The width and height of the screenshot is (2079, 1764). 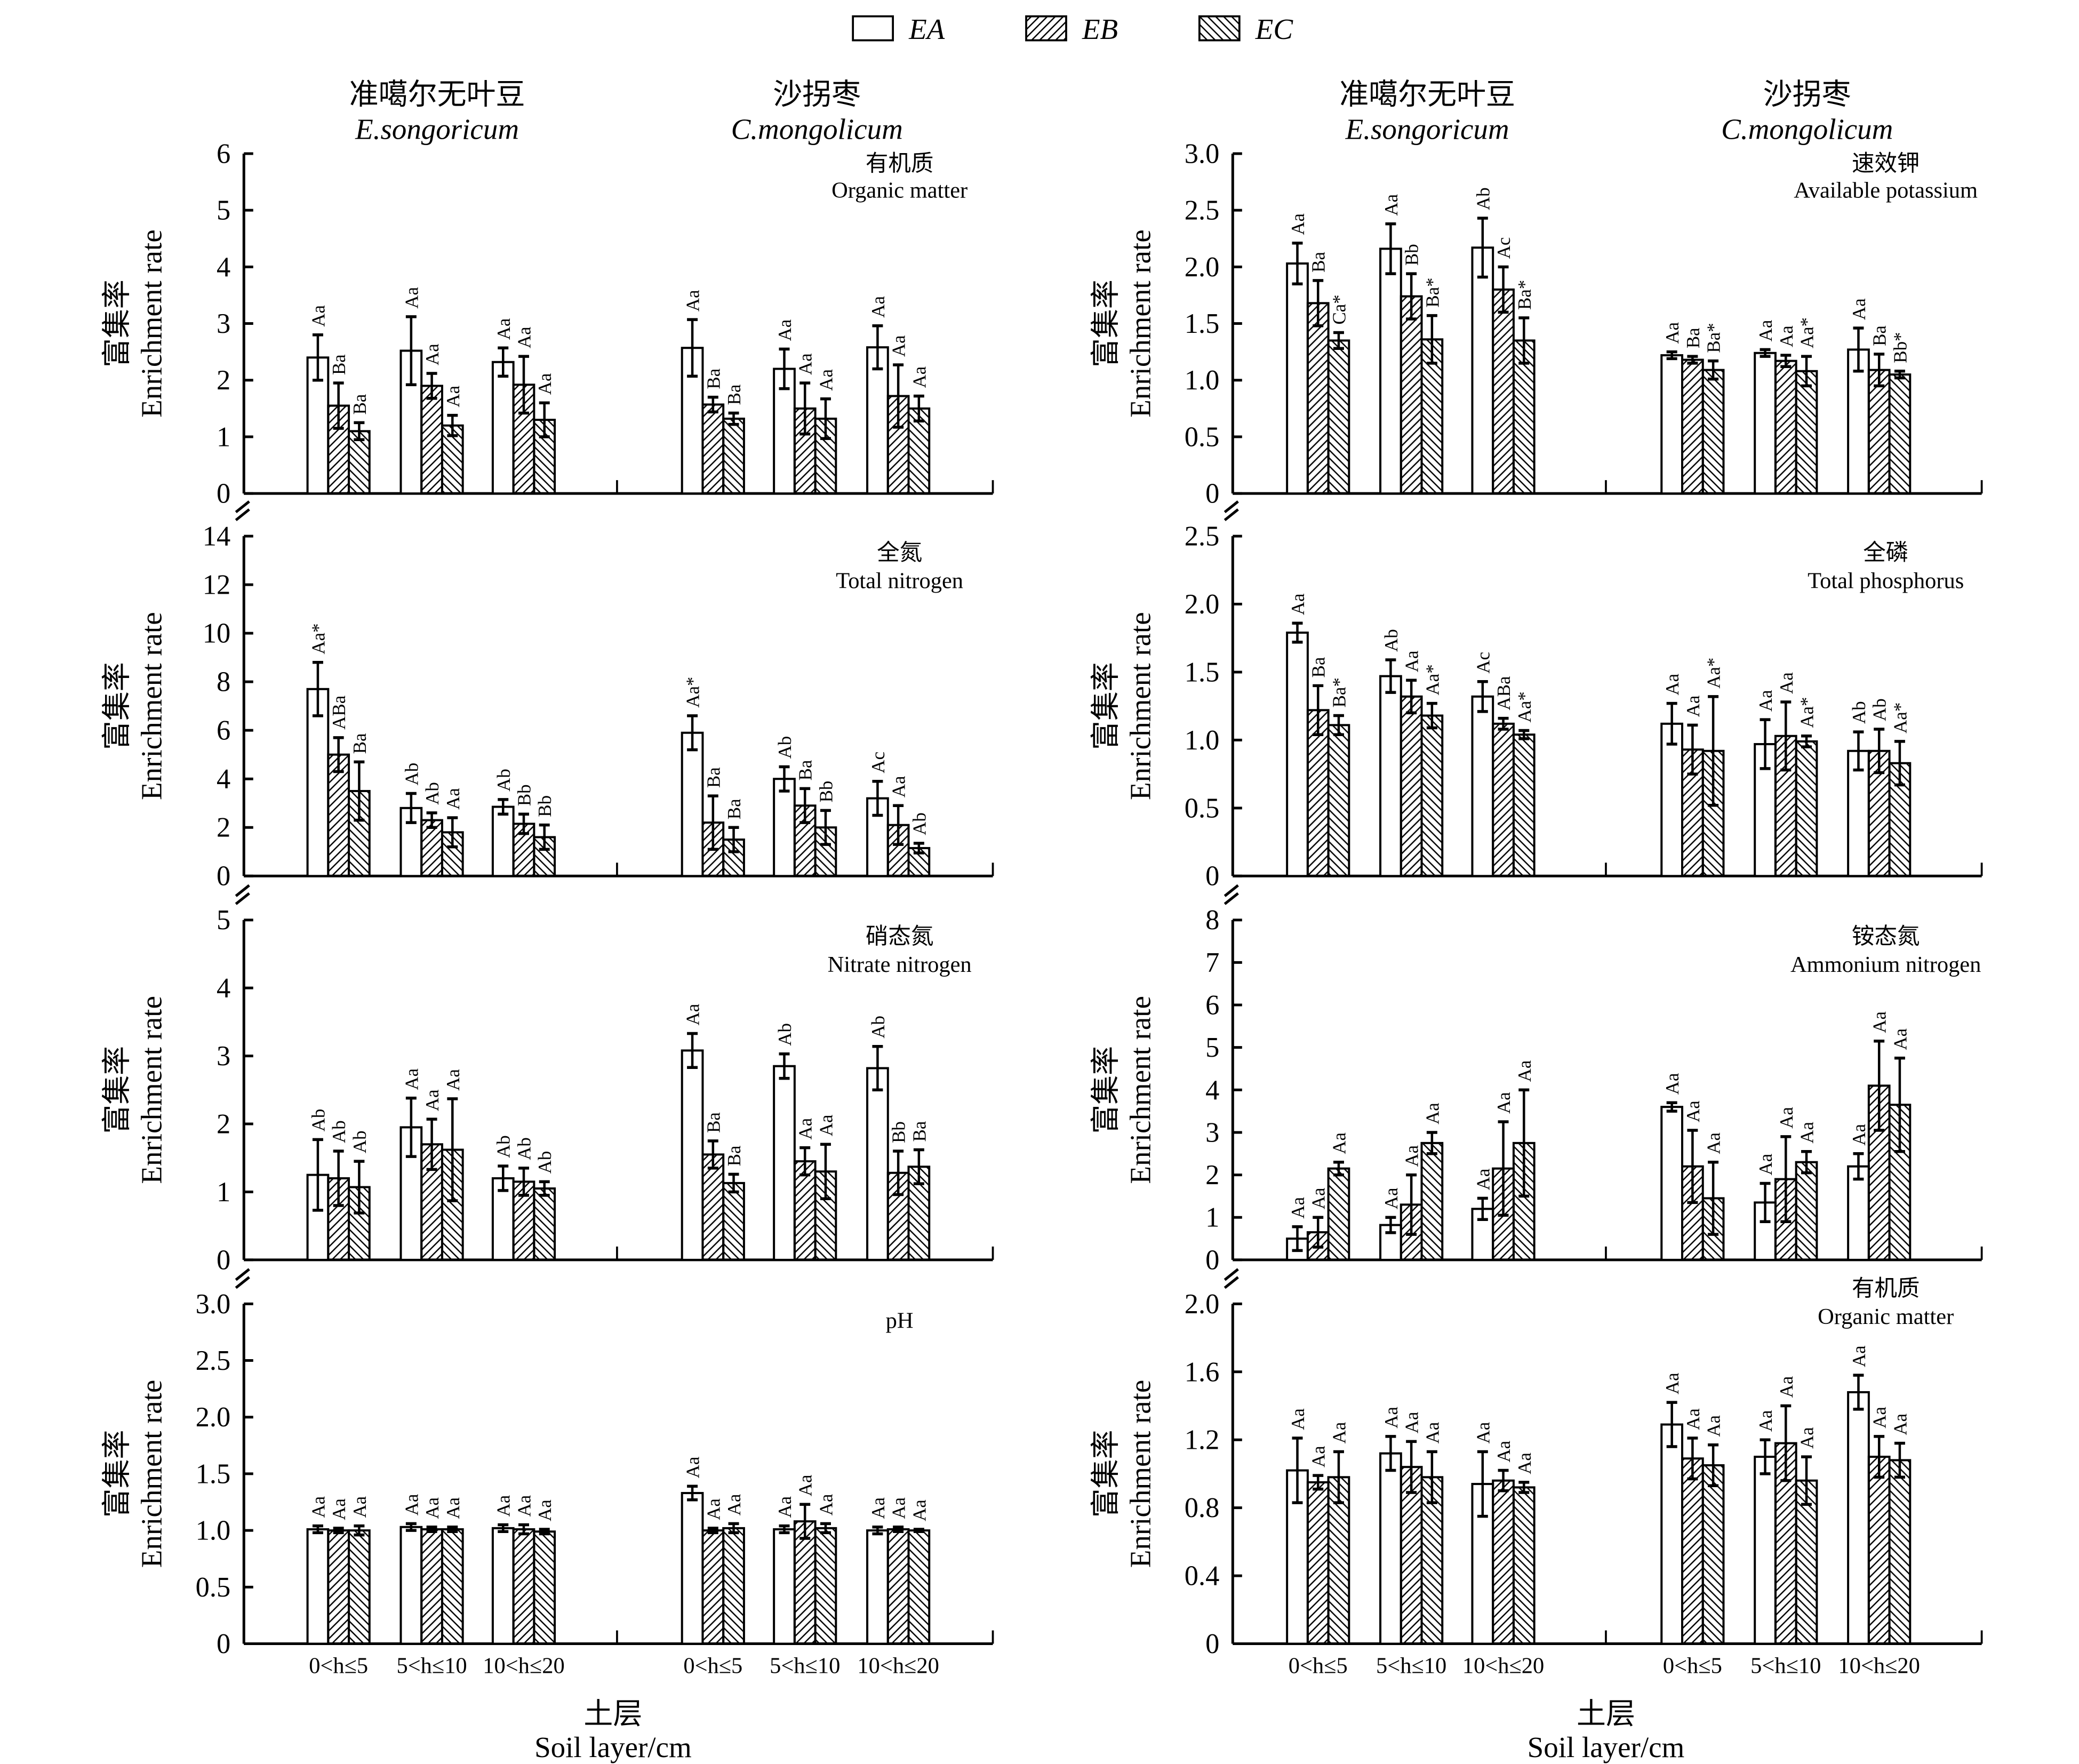 What do you see at coordinates (1203, 324) in the screenshot?
I see `y-tick-label: 1.5` at bounding box center [1203, 324].